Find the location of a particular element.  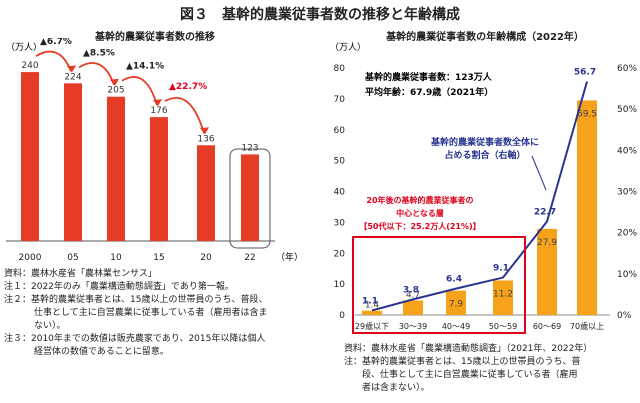

right-note-1b: 段、仕事として主に自営農業に従事している者（雇用 is located at coordinates (470, 375).